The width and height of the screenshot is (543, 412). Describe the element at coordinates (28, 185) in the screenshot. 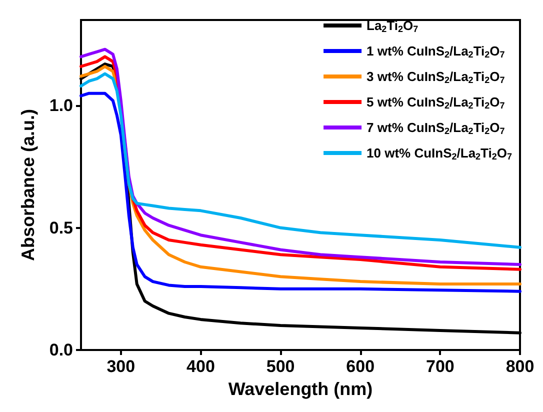

I see `y-axis-title: Absorbance (a.u.)` at that location.